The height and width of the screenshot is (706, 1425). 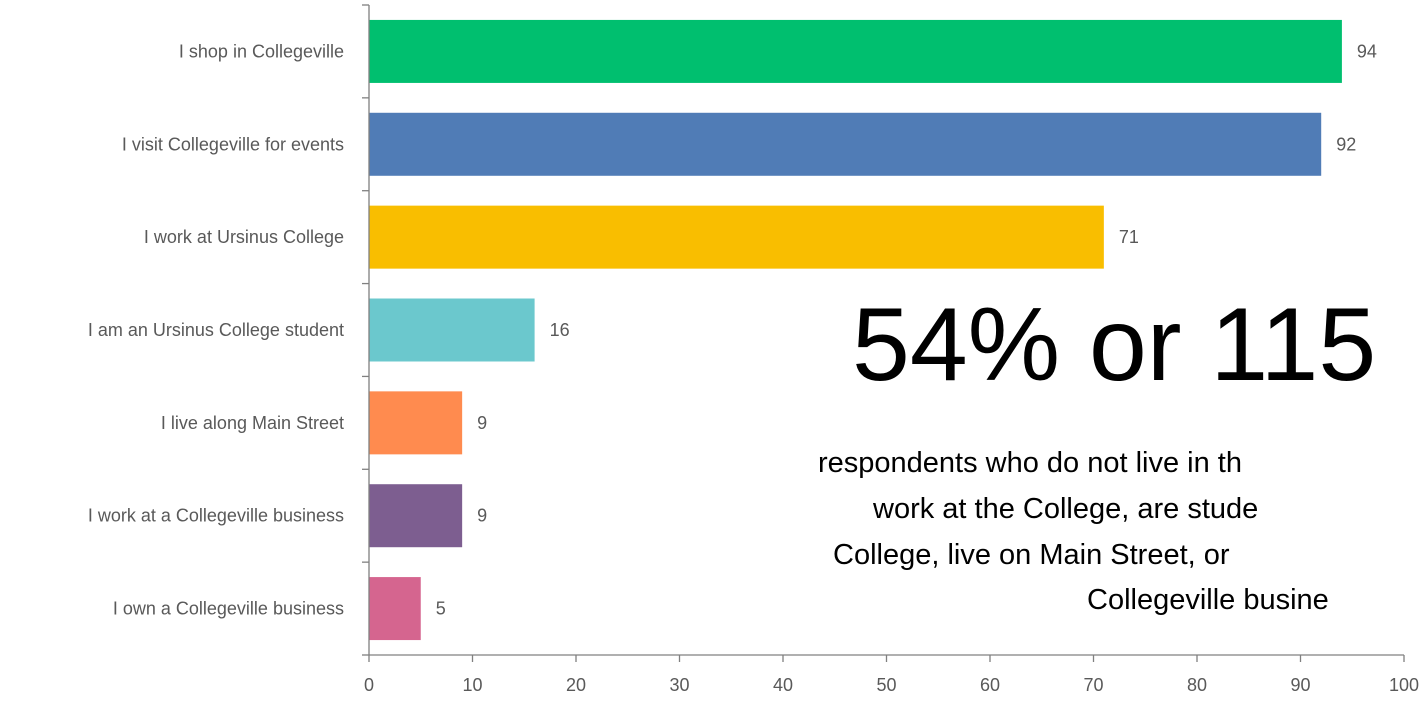 I want to click on callout-line-2: work at the College, are stude, so click(x=1065, y=509).